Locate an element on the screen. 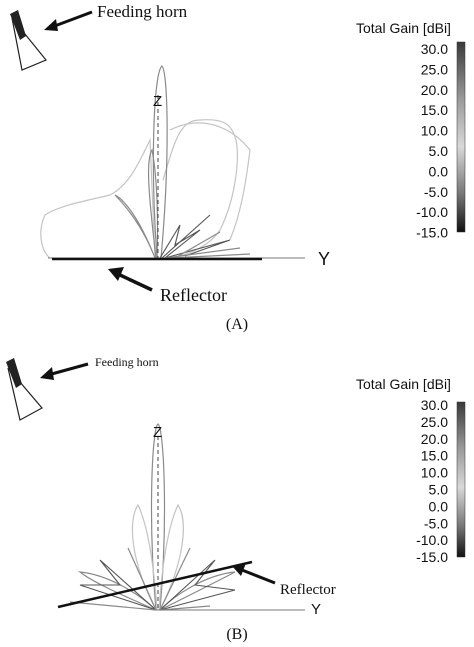 Image resolution: width=474 pixels, height=647 pixels. colorbar-labels: 30.025.020.015.010.05.00.0-5.0-10.0-15.0 is located at coordinates (432, 481).